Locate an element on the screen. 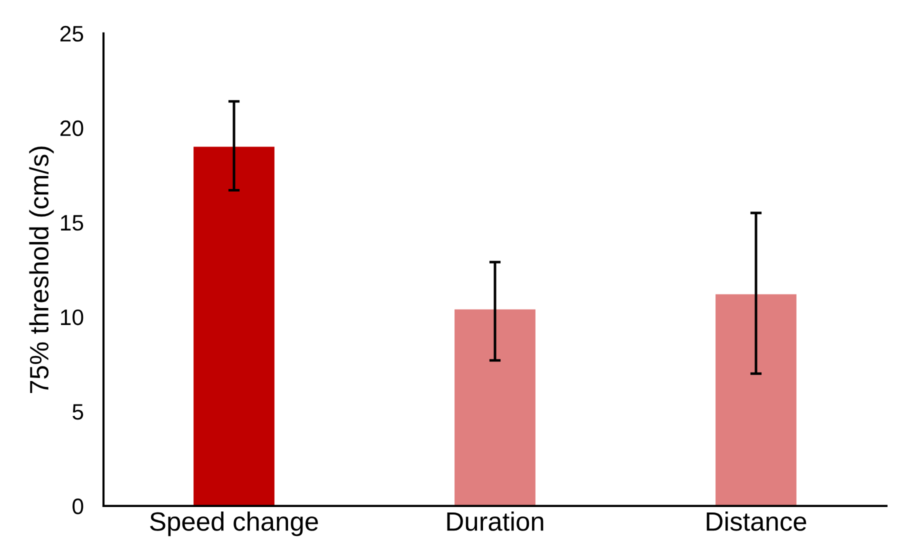  y-tick-label: 15 is located at coordinates (72, 223).